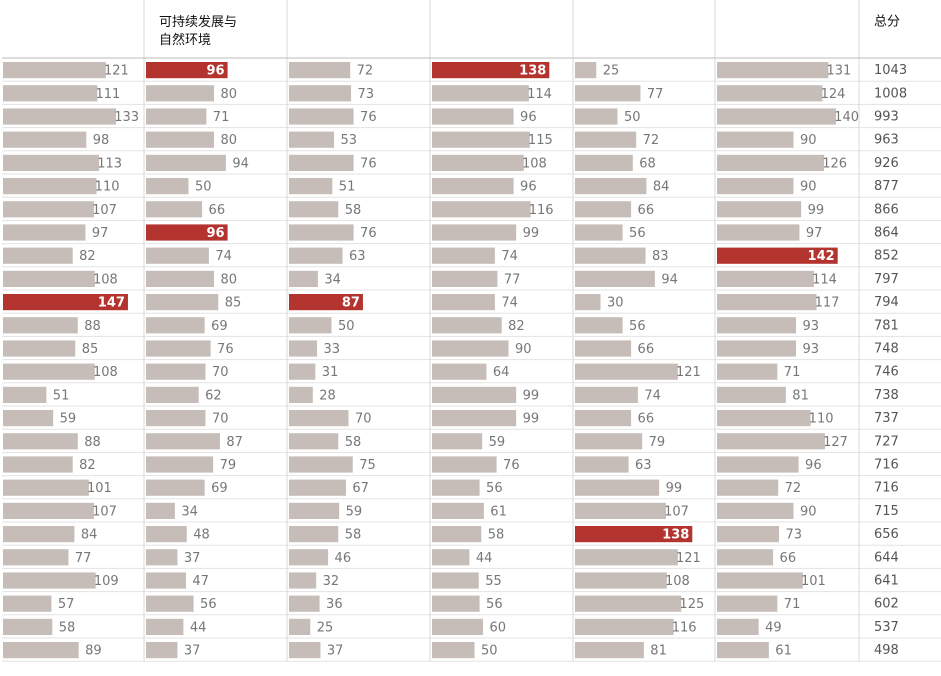  I want to click on value-label: 51, so click(61, 395).